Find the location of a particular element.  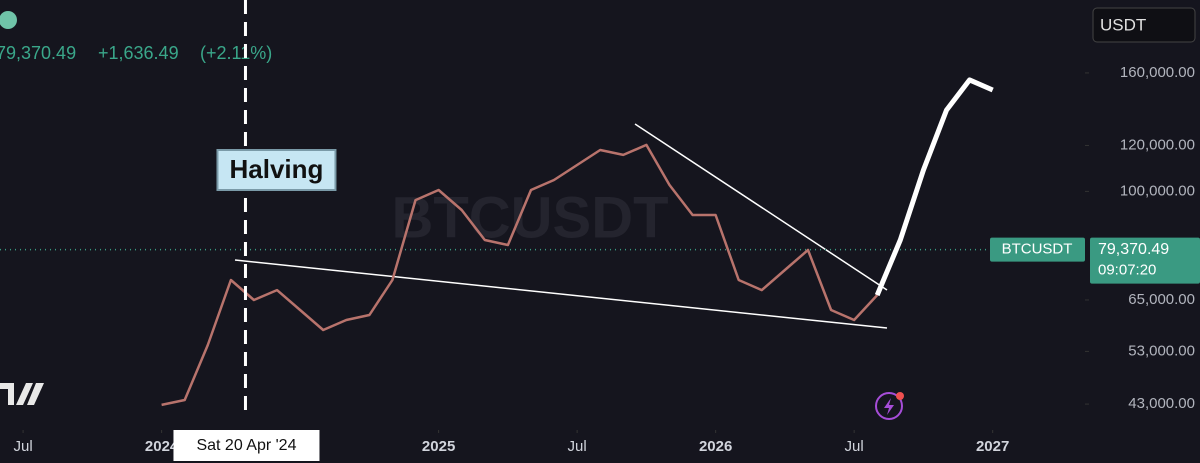

halving-box is located at coordinates (276, 170).